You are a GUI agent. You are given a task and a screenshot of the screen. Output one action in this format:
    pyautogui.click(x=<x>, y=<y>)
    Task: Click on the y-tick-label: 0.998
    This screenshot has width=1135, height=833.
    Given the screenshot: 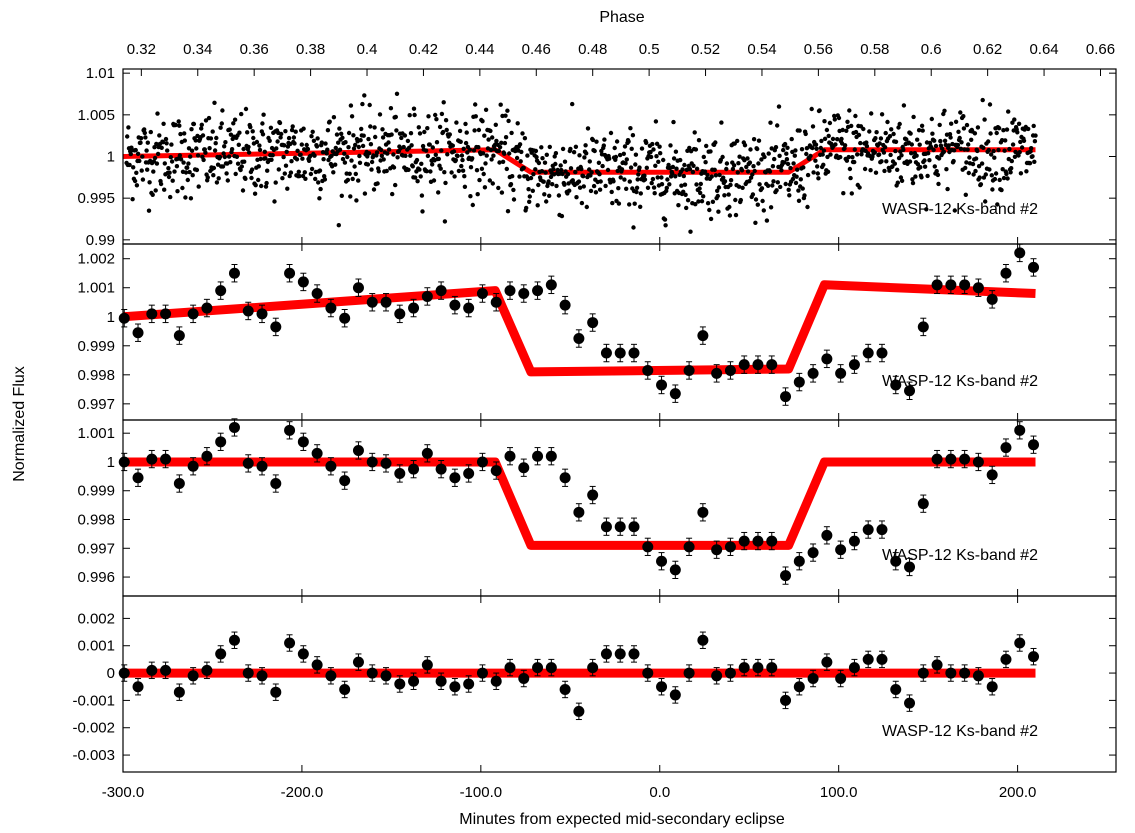 What is the action you would take?
    pyautogui.click(x=96, y=375)
    